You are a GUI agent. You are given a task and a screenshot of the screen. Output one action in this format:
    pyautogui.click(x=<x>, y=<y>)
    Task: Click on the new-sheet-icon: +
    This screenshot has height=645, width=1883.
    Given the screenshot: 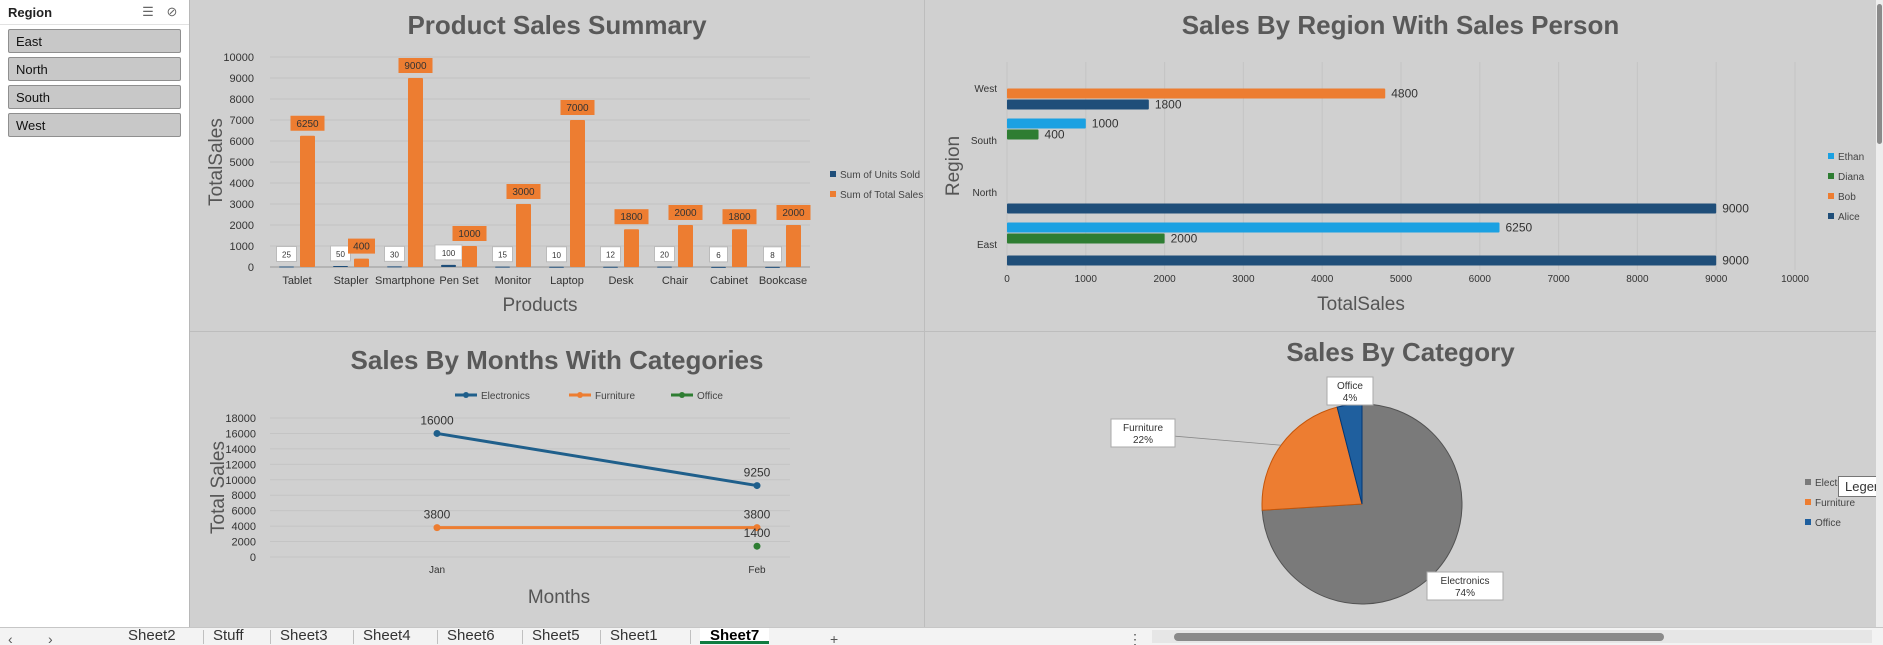 What is the action you would take?
    pyautogui.click(x=834, y=638)
    